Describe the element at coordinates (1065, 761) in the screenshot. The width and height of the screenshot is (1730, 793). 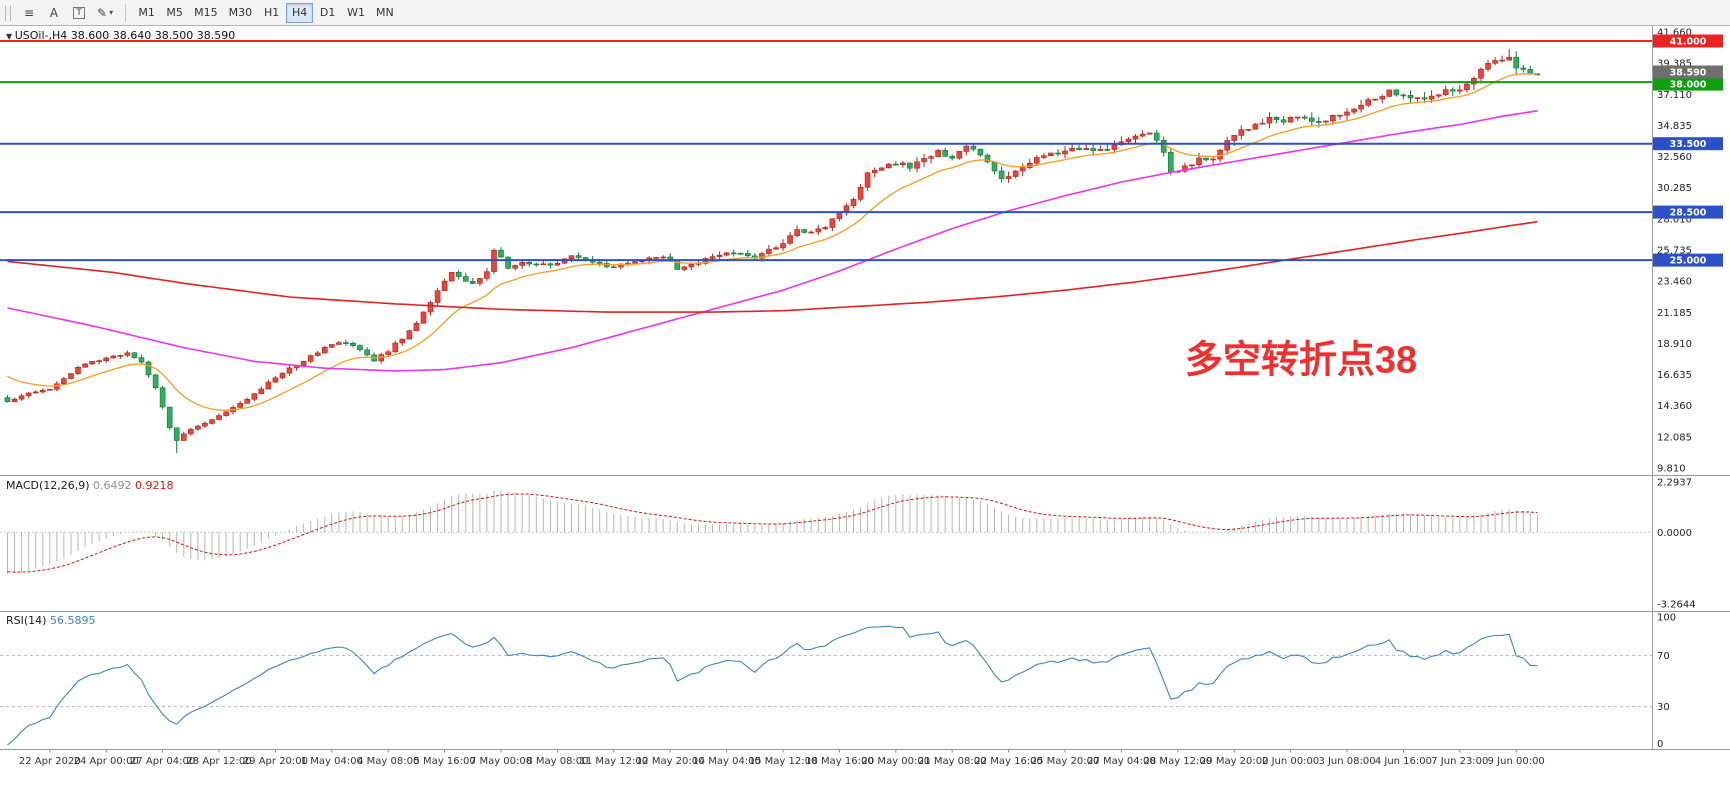
I see `time-tick-label: 25 May 20:00` at that location.